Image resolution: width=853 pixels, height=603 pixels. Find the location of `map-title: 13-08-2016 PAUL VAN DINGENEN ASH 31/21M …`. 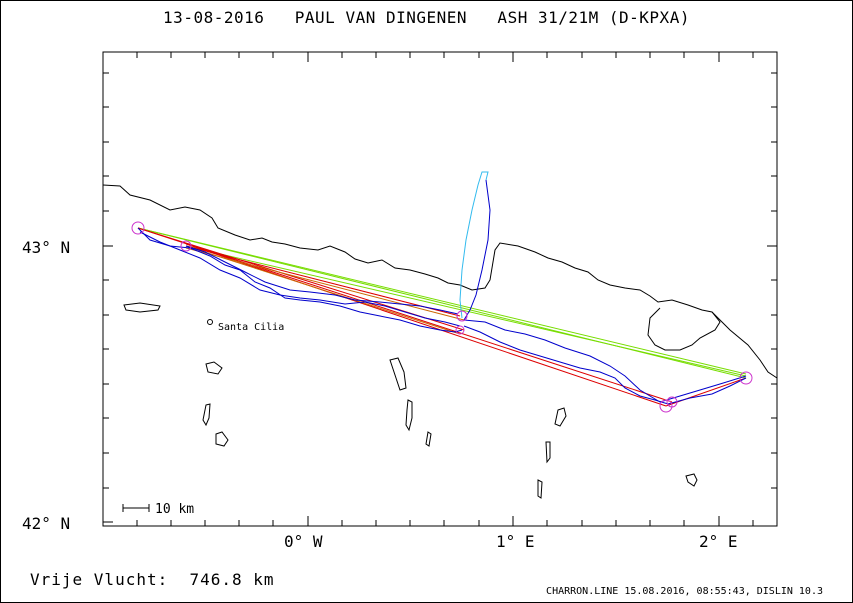

map-title: 13-08-2016 PAUL VAN DINGENEN ASH 31/21M … is located at coordinates (426, 17).